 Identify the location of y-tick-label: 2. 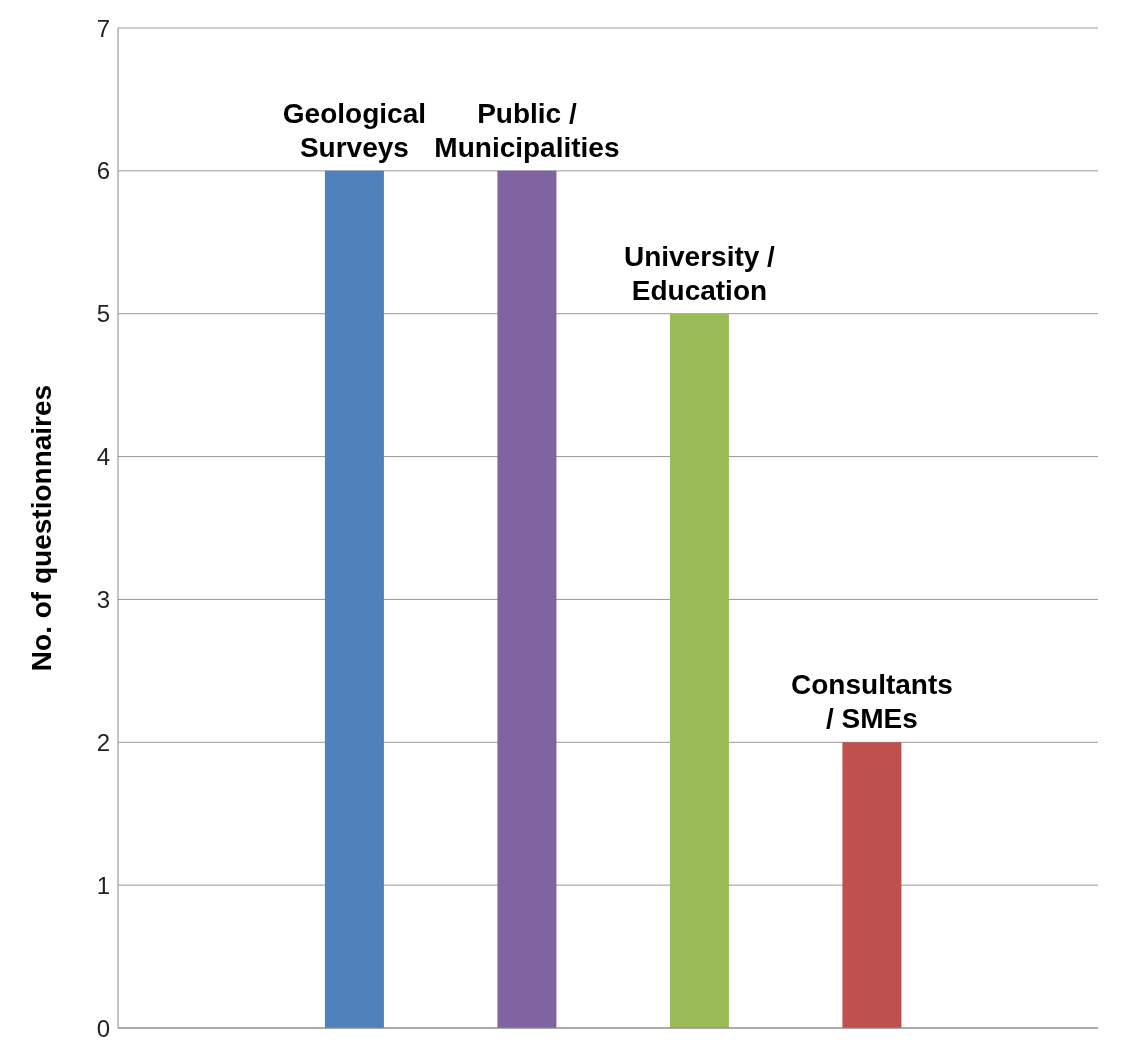
(103, 742).